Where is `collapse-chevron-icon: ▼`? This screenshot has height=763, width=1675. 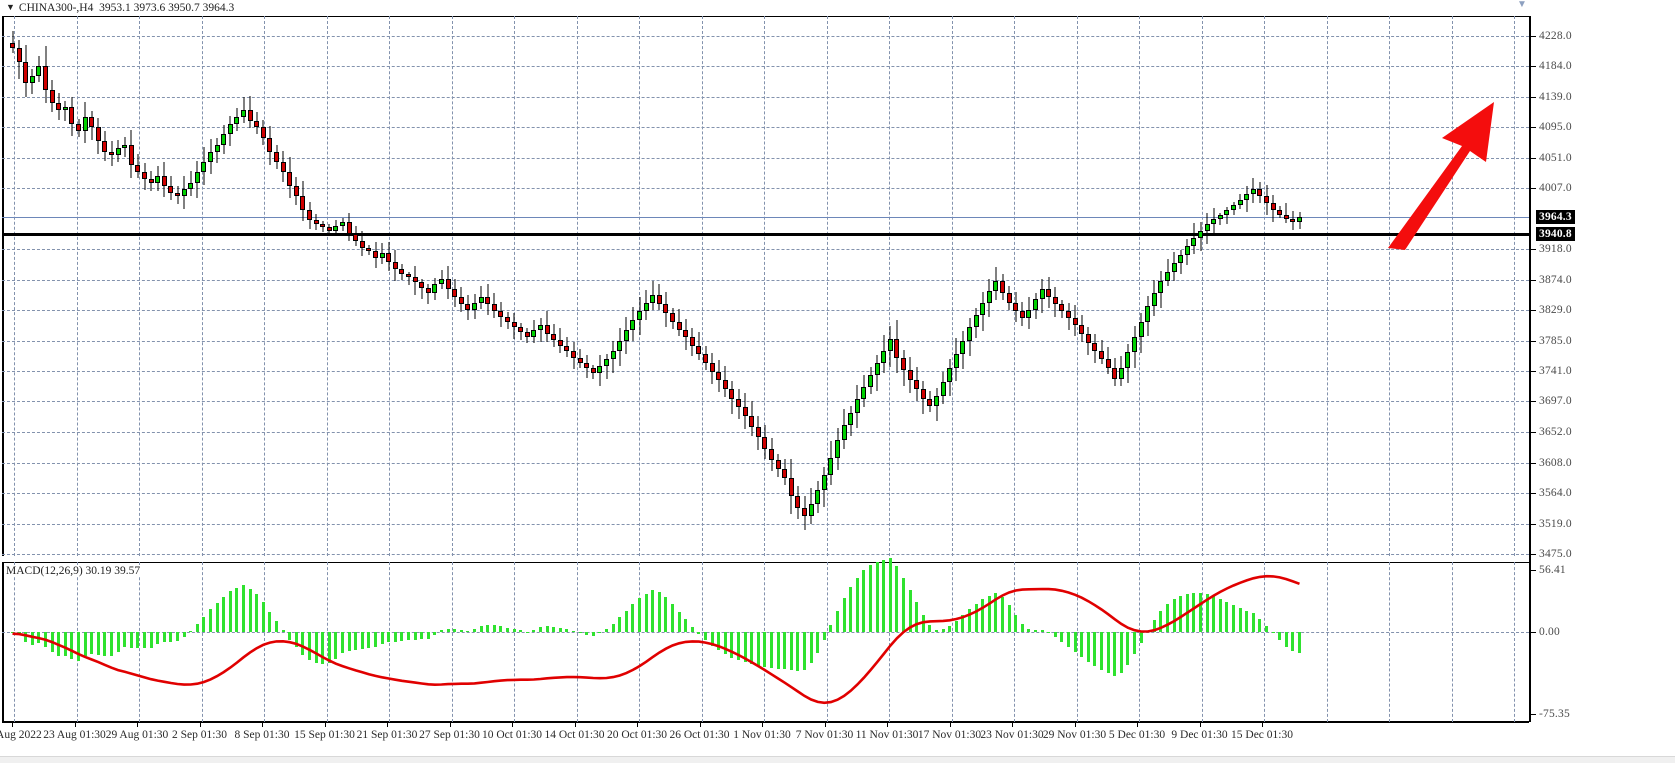 collapse-chevron-icon: ▼ is located at coordinates (10, 7).